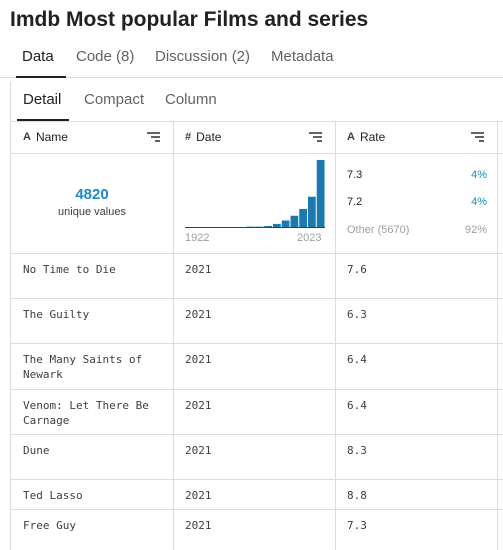 This screenshot has width=503, height=550. Describe the element at coordinates (51, 137) in the screenshot. I see `column-header-label: Name` at that location.